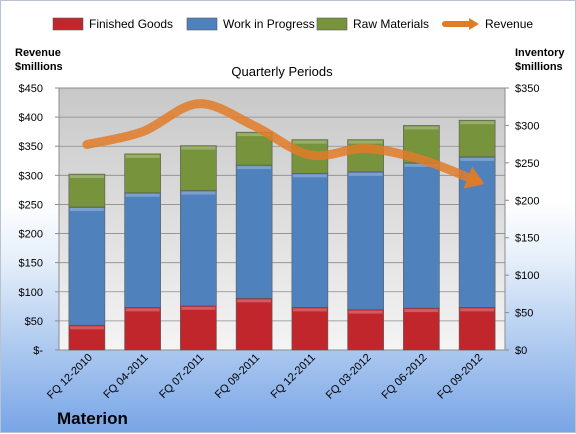 The height and width of the screenshot is (434, 576). I want to click on left-tick-label: $200, so click(31, 235).